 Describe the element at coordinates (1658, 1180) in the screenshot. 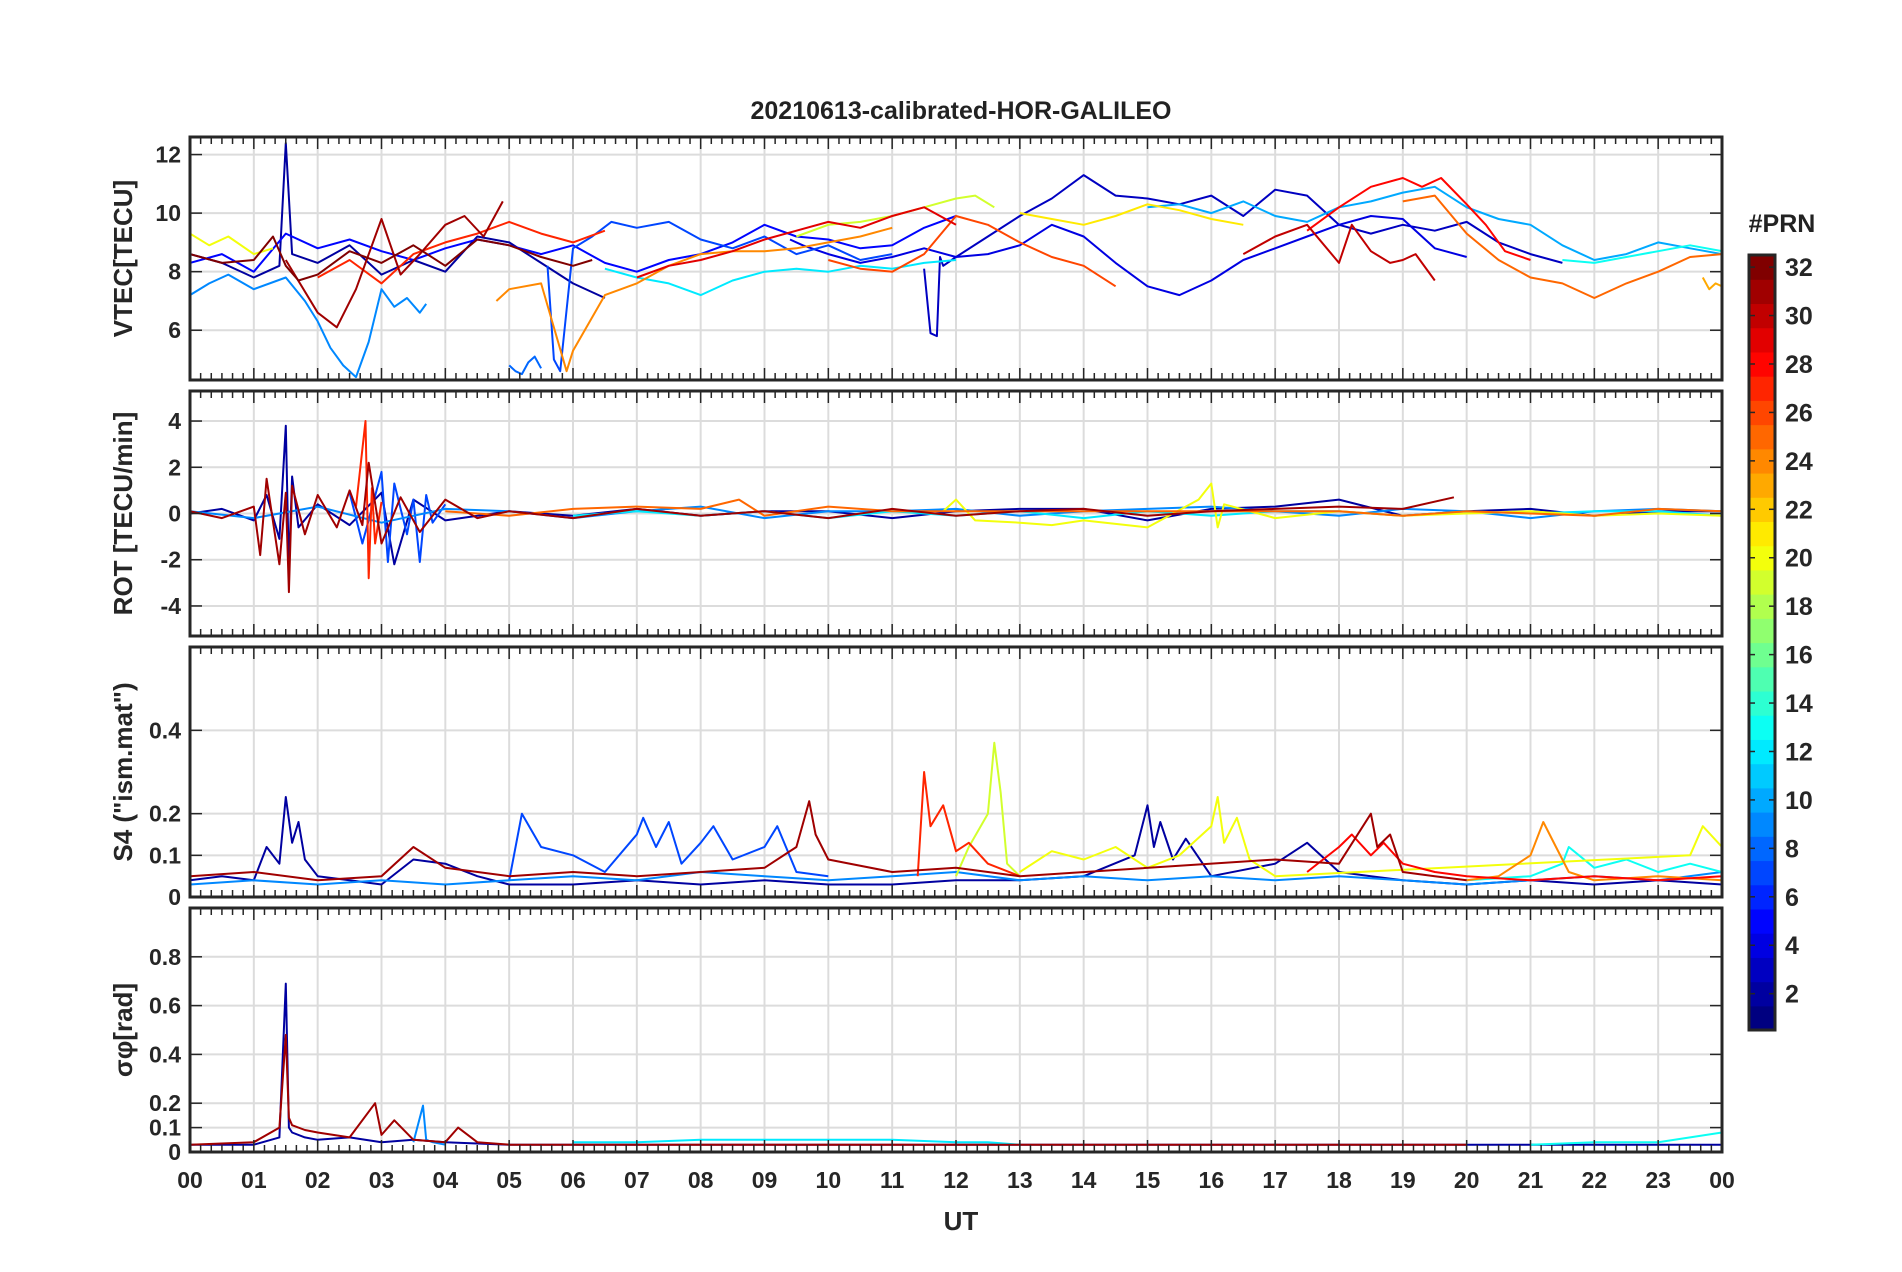

I see `x-tick-label: 23` at that location.